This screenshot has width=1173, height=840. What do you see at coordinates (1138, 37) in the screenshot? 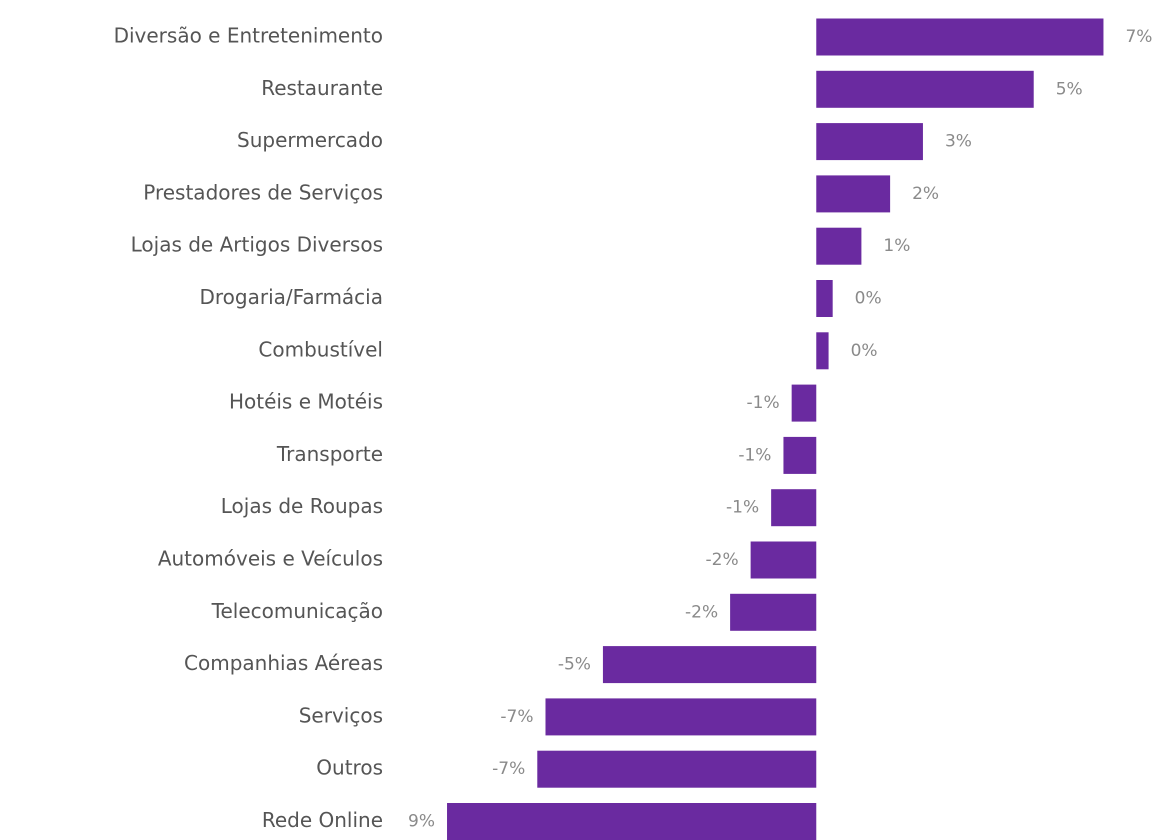
I see `value-label: 7%` at bounding box center [1138, 37].